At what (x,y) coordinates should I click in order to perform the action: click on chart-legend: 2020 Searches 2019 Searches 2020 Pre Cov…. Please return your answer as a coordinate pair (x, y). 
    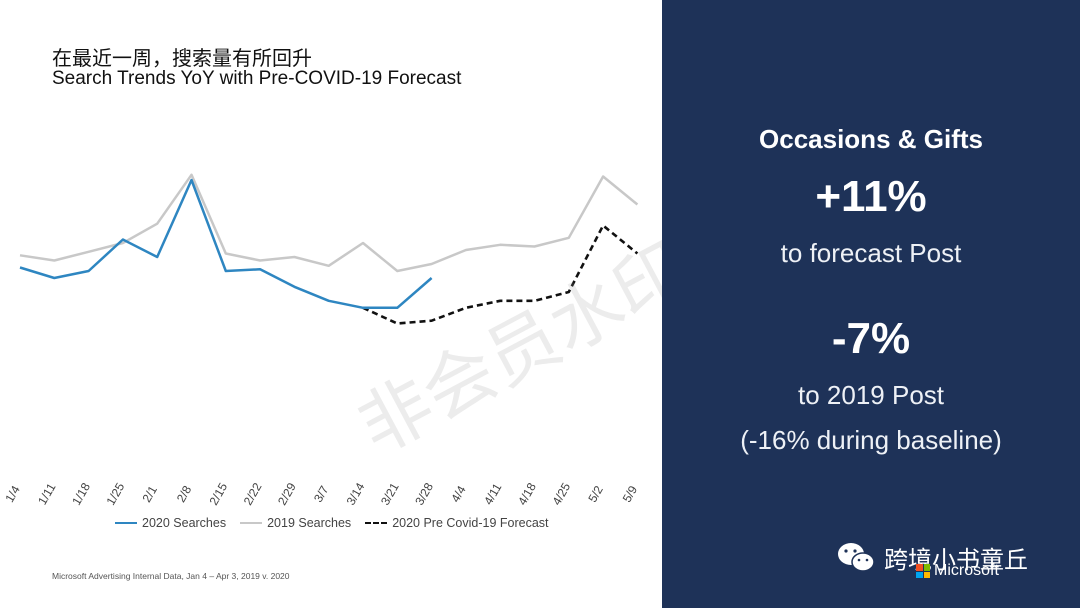
    Looking at the image, I should click on (339, 523).